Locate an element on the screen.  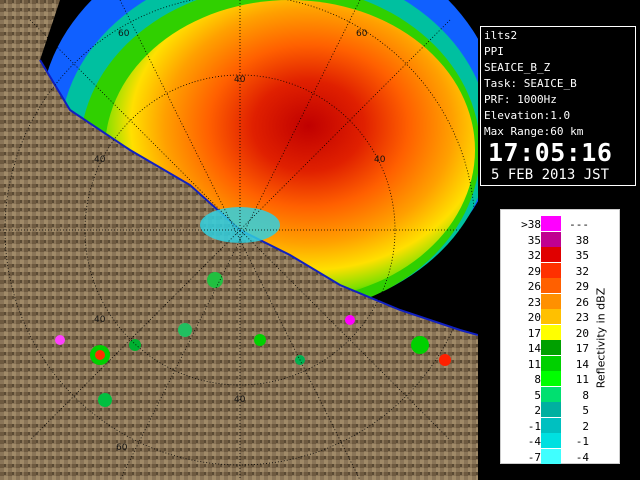
legend-row: 26 29 is located at coordinates (560, 286).